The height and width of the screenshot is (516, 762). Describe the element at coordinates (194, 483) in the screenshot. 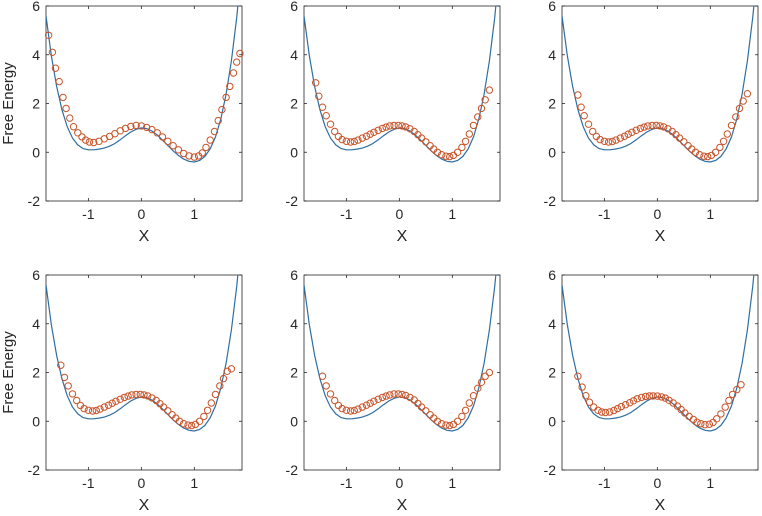

I see `x-tick-label: 1` at that location.